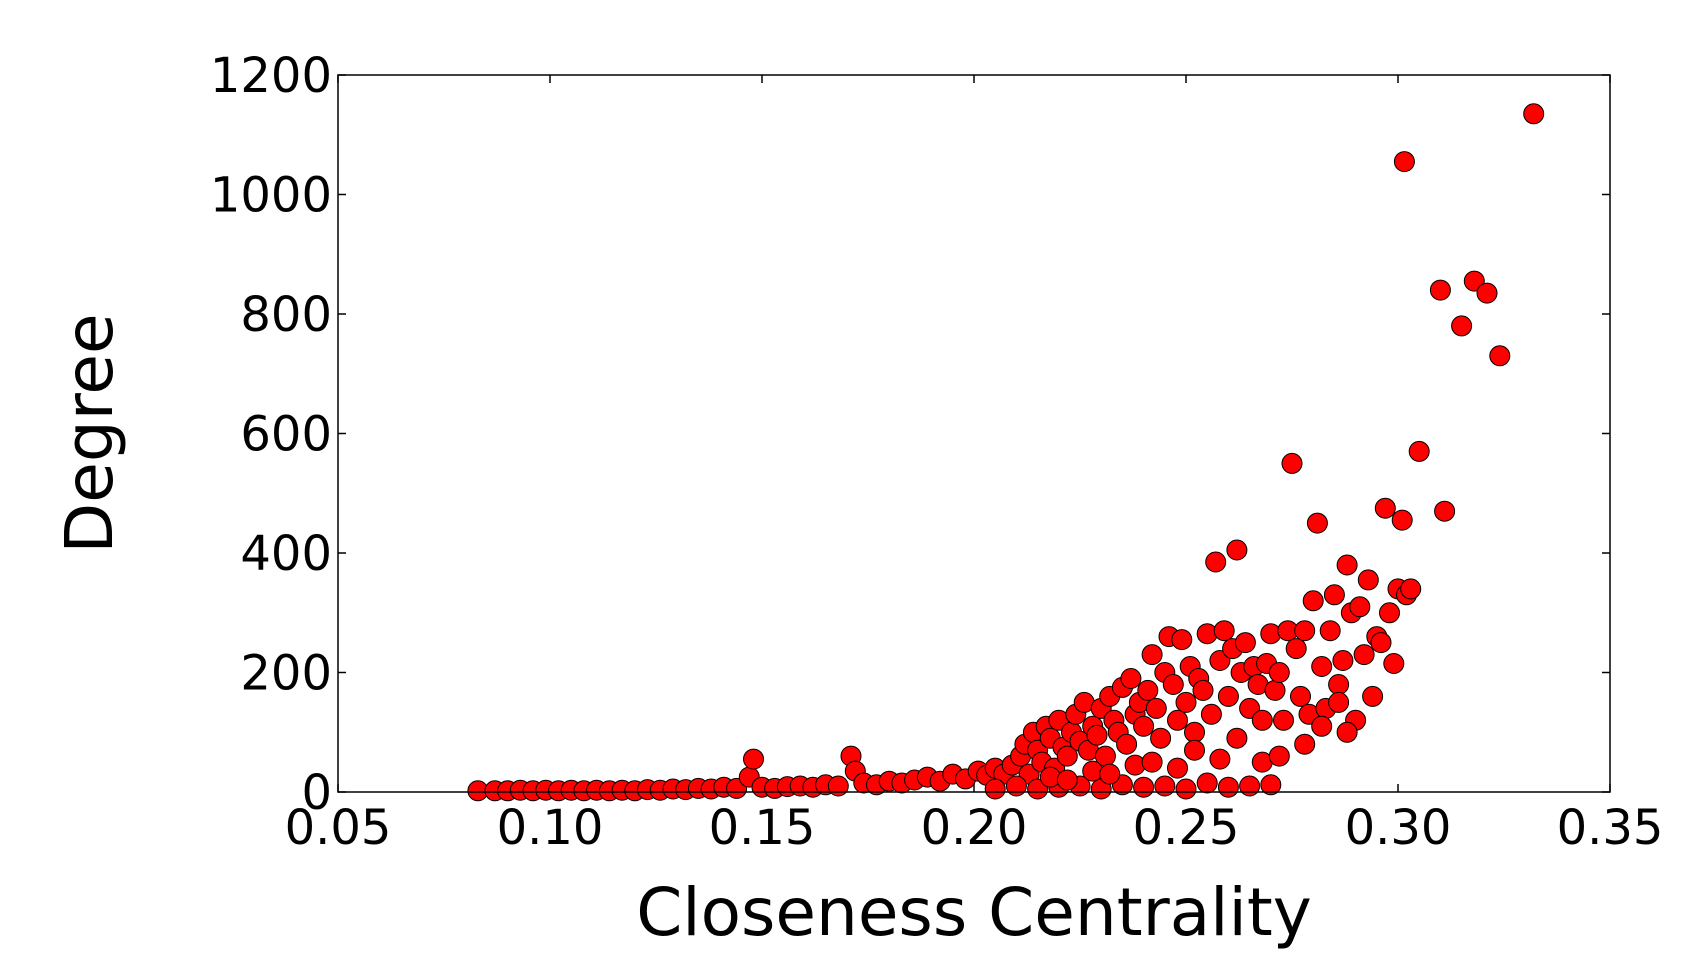 Image resolution: width=1692 pixels, height=964 pixels. Describe the element at coordinates (271, 196) in the screenshot. I see `y-tick-label: 1000` at that location.